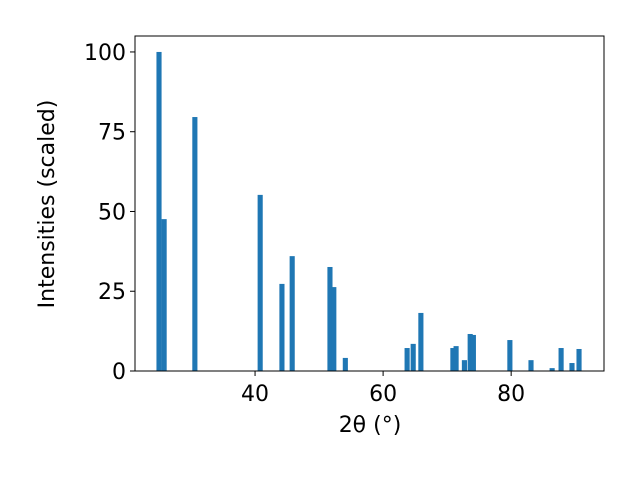 The width and height of the screenshot is (640, 480). Describe the element at coordinates (511, 394) in the screenshot. I see `x-tick-label: 80` at that location.